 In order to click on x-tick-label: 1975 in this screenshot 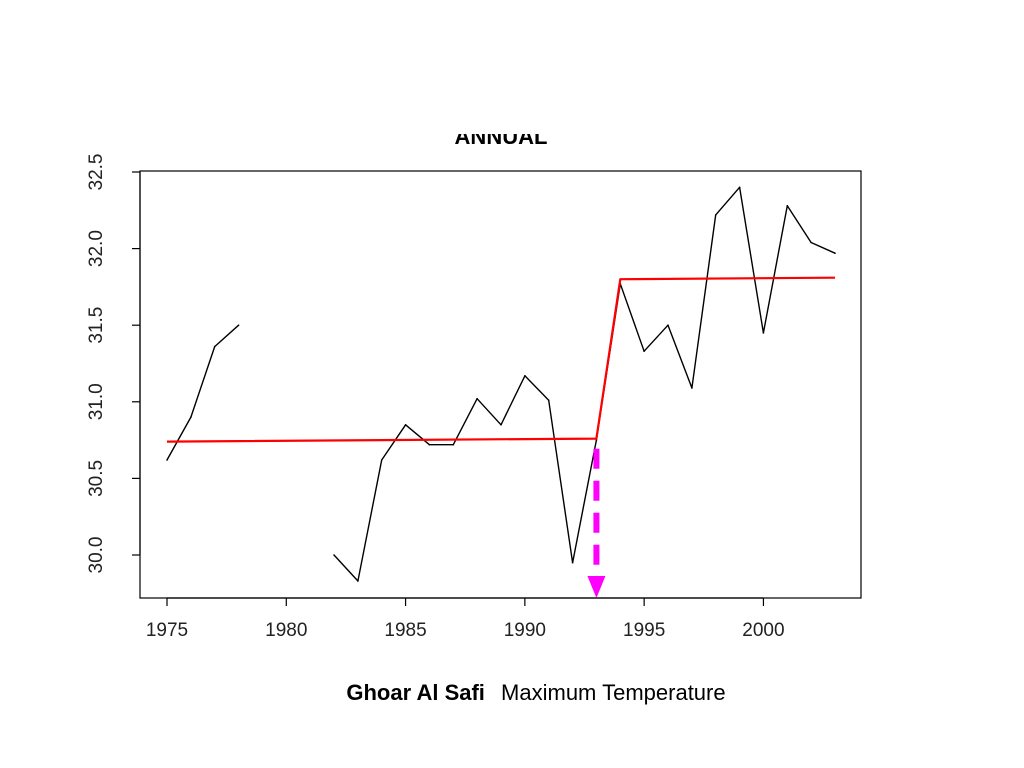, I will do `click(167, 630)`.